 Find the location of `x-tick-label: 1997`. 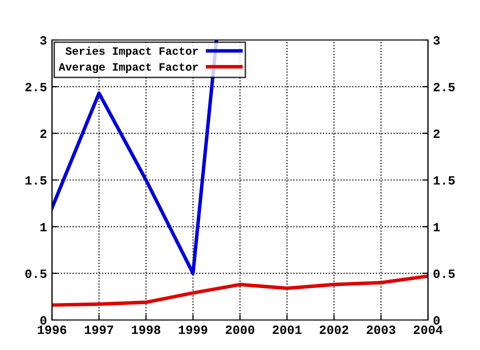

x-tick-label: 1997 is located at coordinates (99, 330).